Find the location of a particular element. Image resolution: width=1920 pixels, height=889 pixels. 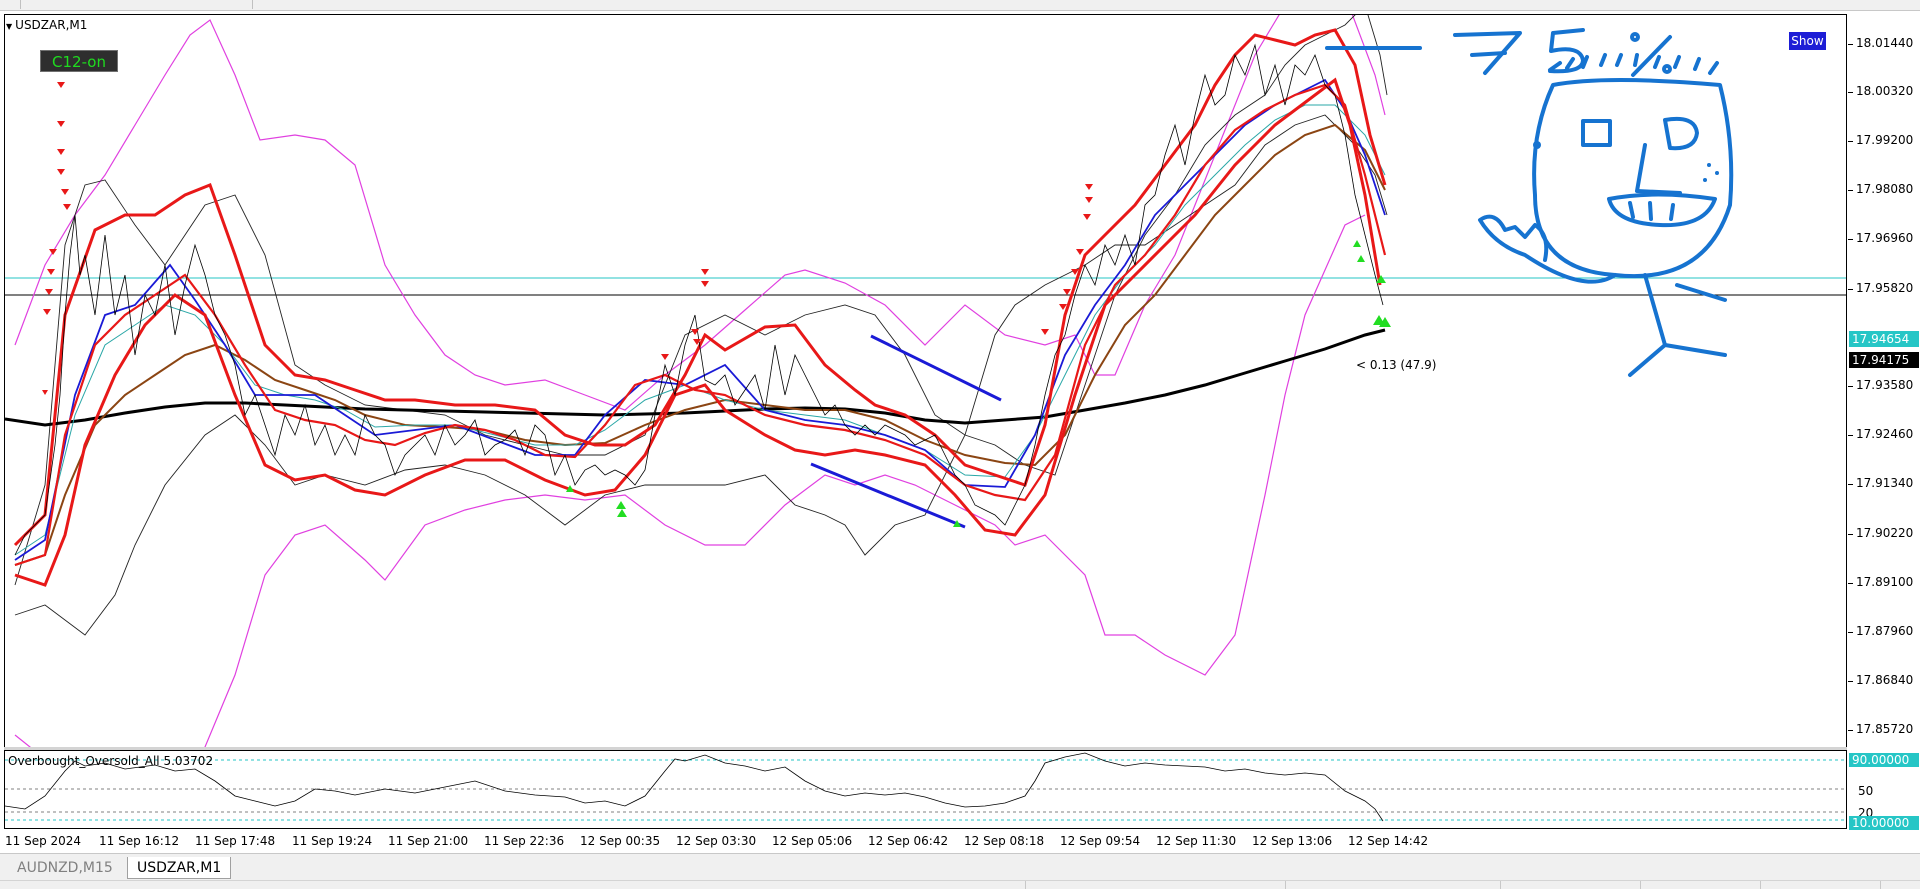

dropdown-triangle-icon: ▼ is located at coordinates (9, 26).